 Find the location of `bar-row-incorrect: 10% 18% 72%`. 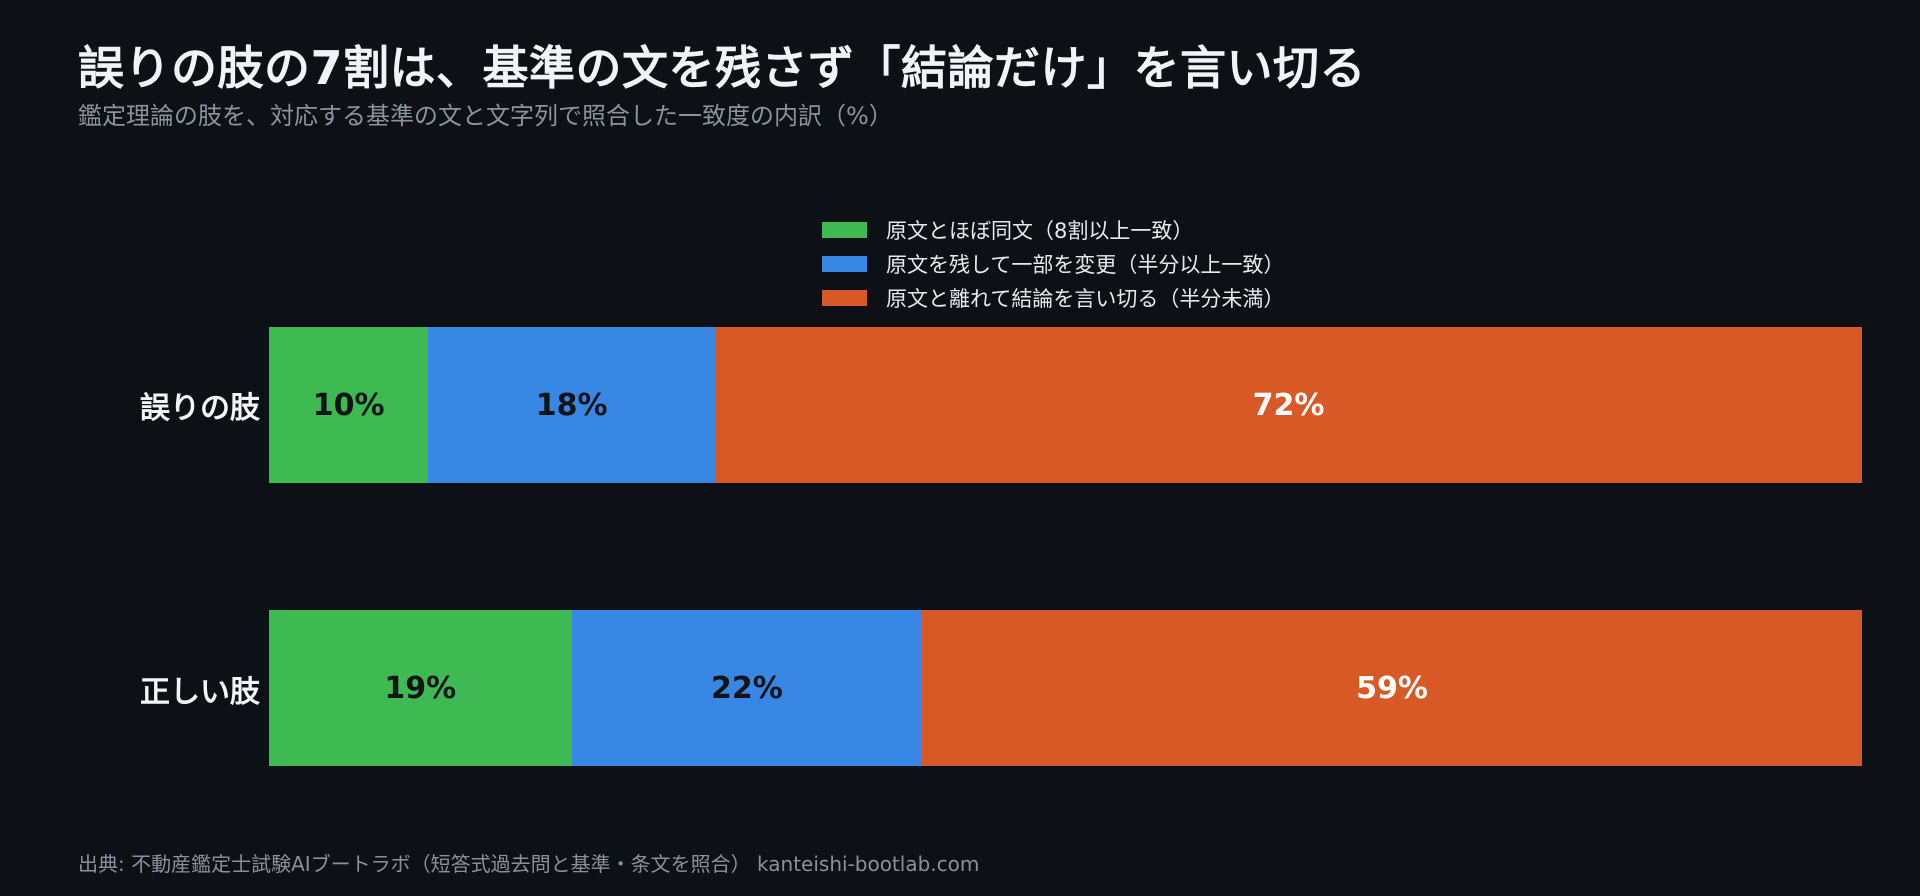

bar-row-incorrect: 10% 18% 72% is located at coordinates (1065, 405).